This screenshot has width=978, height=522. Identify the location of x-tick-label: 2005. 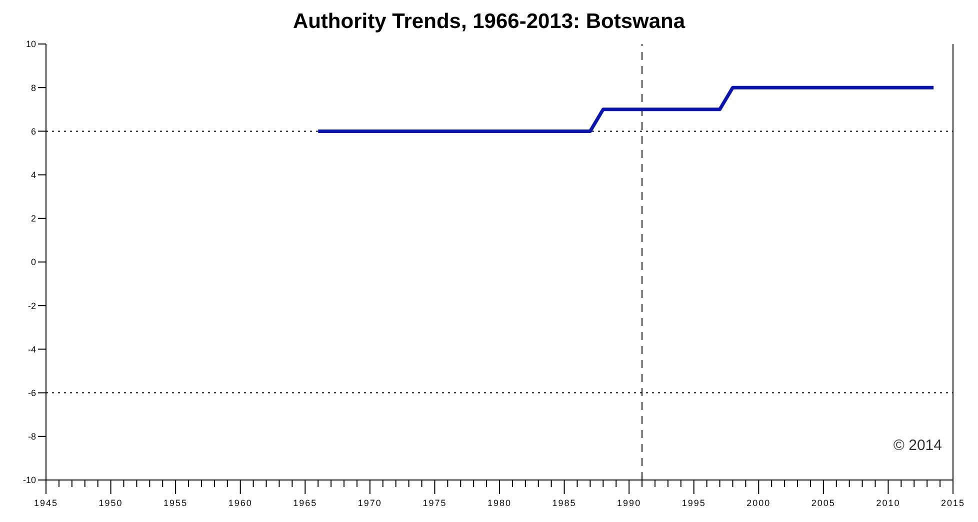
(823, 503).